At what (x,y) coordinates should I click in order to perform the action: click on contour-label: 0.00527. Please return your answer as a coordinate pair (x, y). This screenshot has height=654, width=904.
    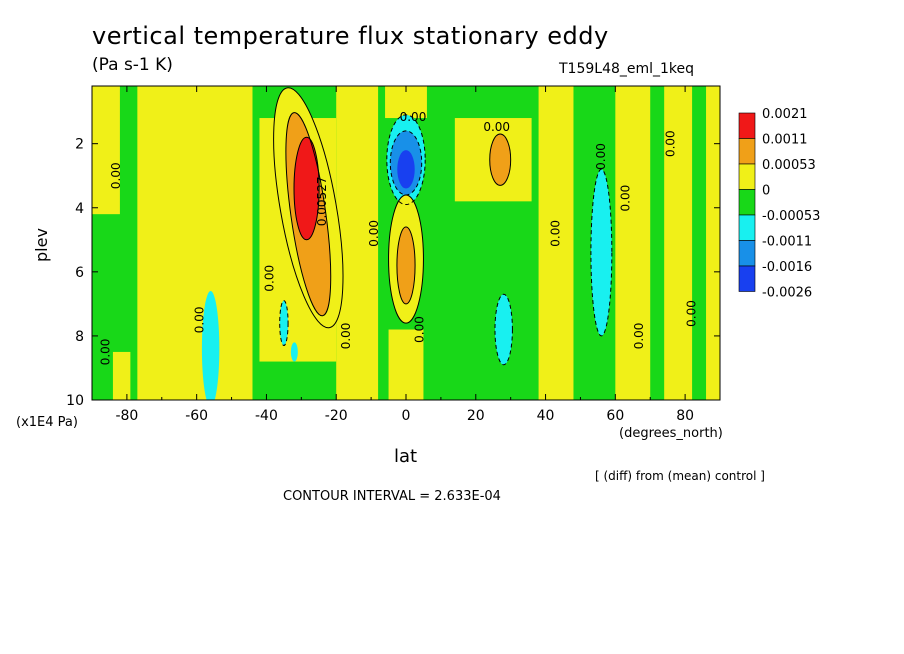
    Looking at the image, I should click on (322, 202).